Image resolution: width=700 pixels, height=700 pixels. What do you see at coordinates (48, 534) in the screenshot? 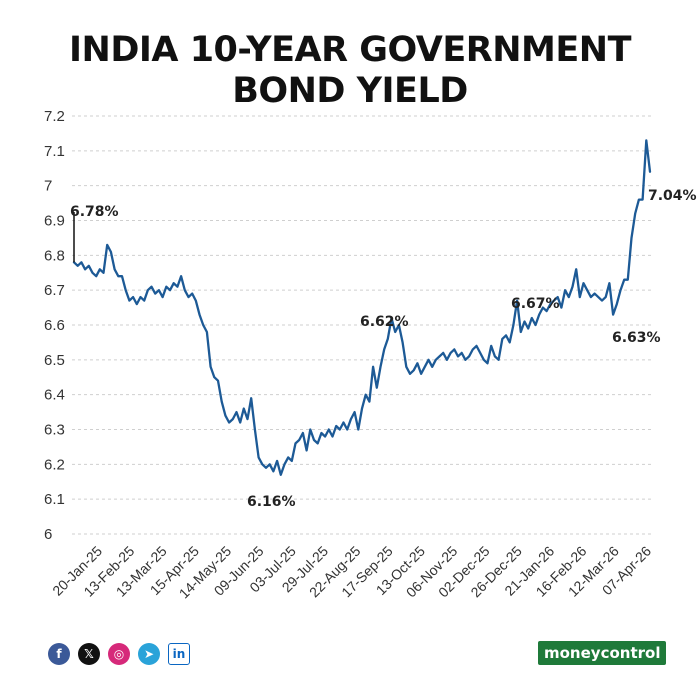
I see `y-tick-label: 6` at bounding box center [48, 534].